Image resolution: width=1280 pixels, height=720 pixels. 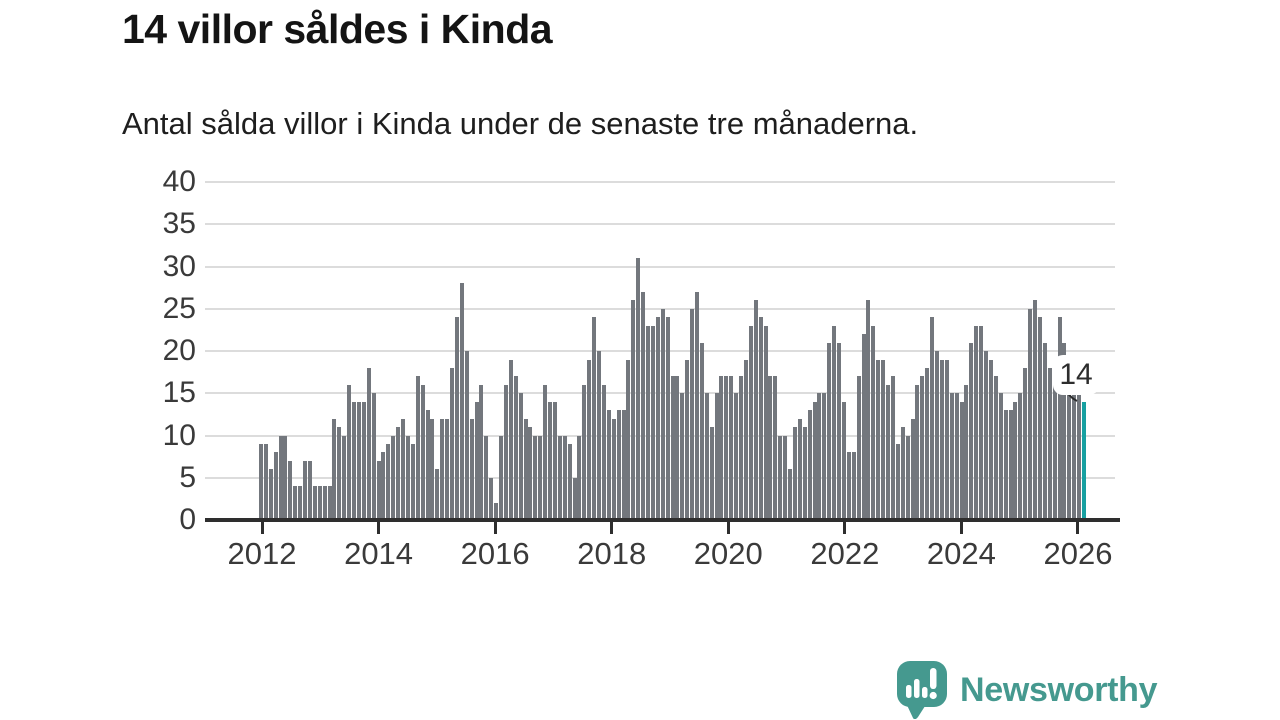 What do you see at coordinates (1076, 375) in the screenshot?
I see `last-value-annotation: 14` at bounding box center [1076, 375].